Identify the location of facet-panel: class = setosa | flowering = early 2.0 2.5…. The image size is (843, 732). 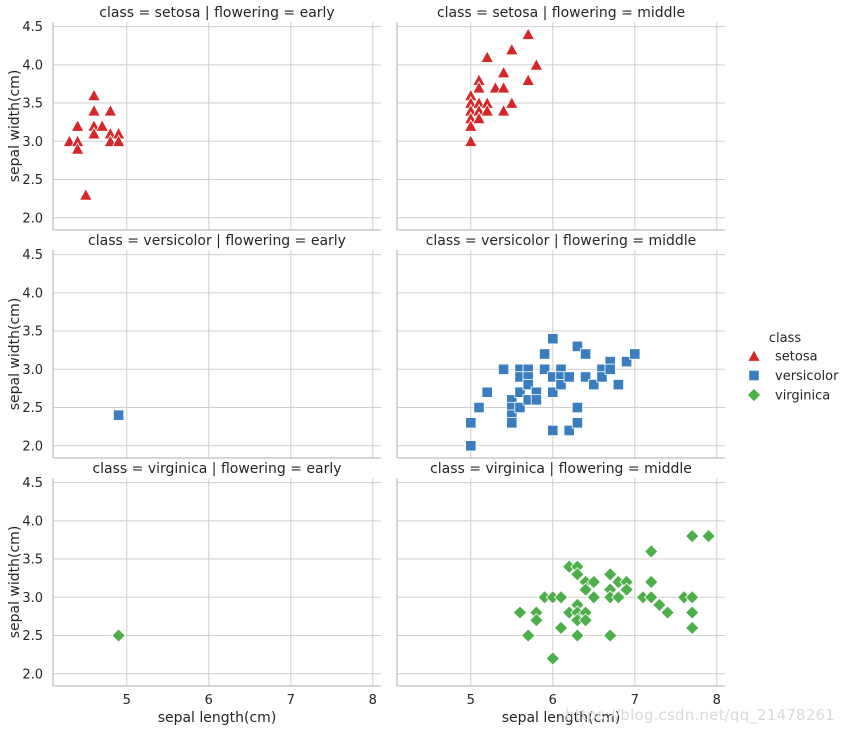
(194, 118).